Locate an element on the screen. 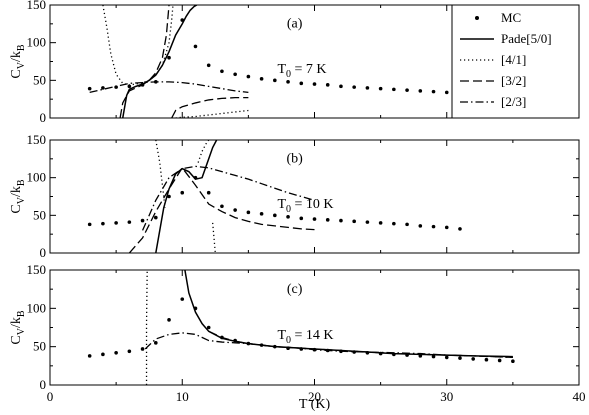 The height and width of the screenshot is (415, 589). series-line-pade-5-0-b is located at coordinates (186, 196).